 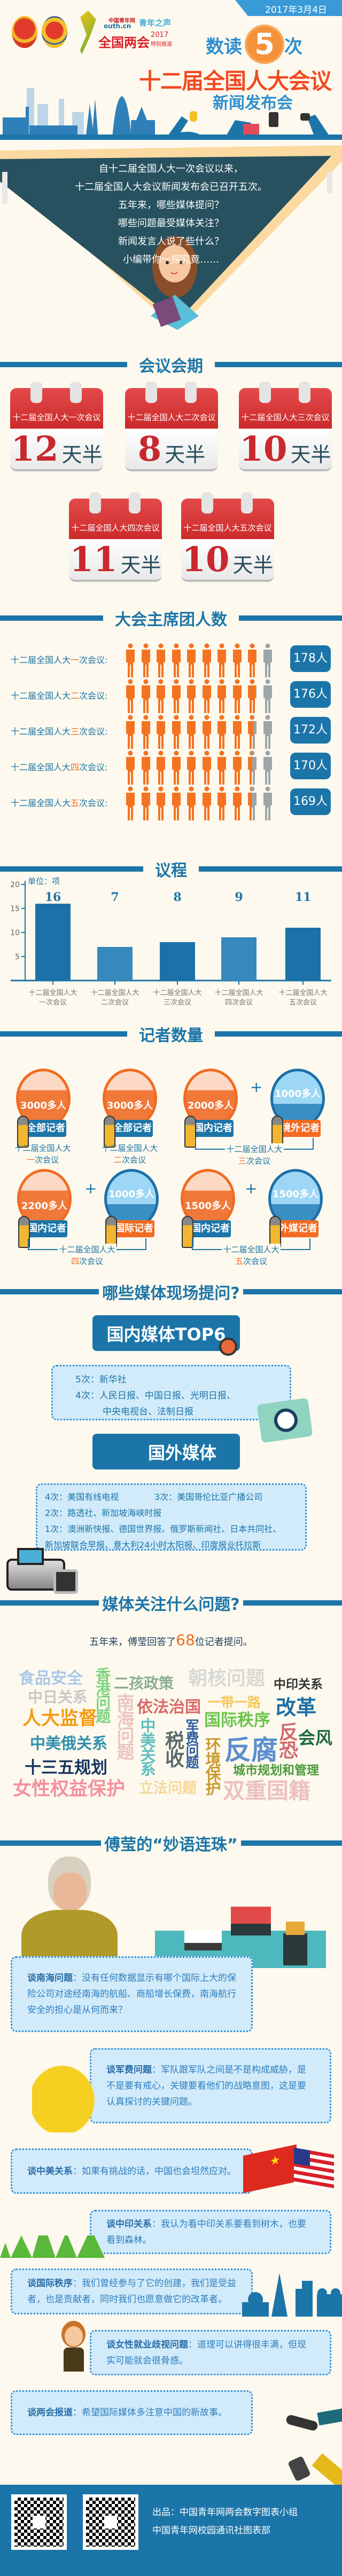 What do you see at coordinates (298, 1109) in the screenshot?
I see `foreign-reporters-bubble: 1000多人 境外记者` at bounding box center [298, 1109].